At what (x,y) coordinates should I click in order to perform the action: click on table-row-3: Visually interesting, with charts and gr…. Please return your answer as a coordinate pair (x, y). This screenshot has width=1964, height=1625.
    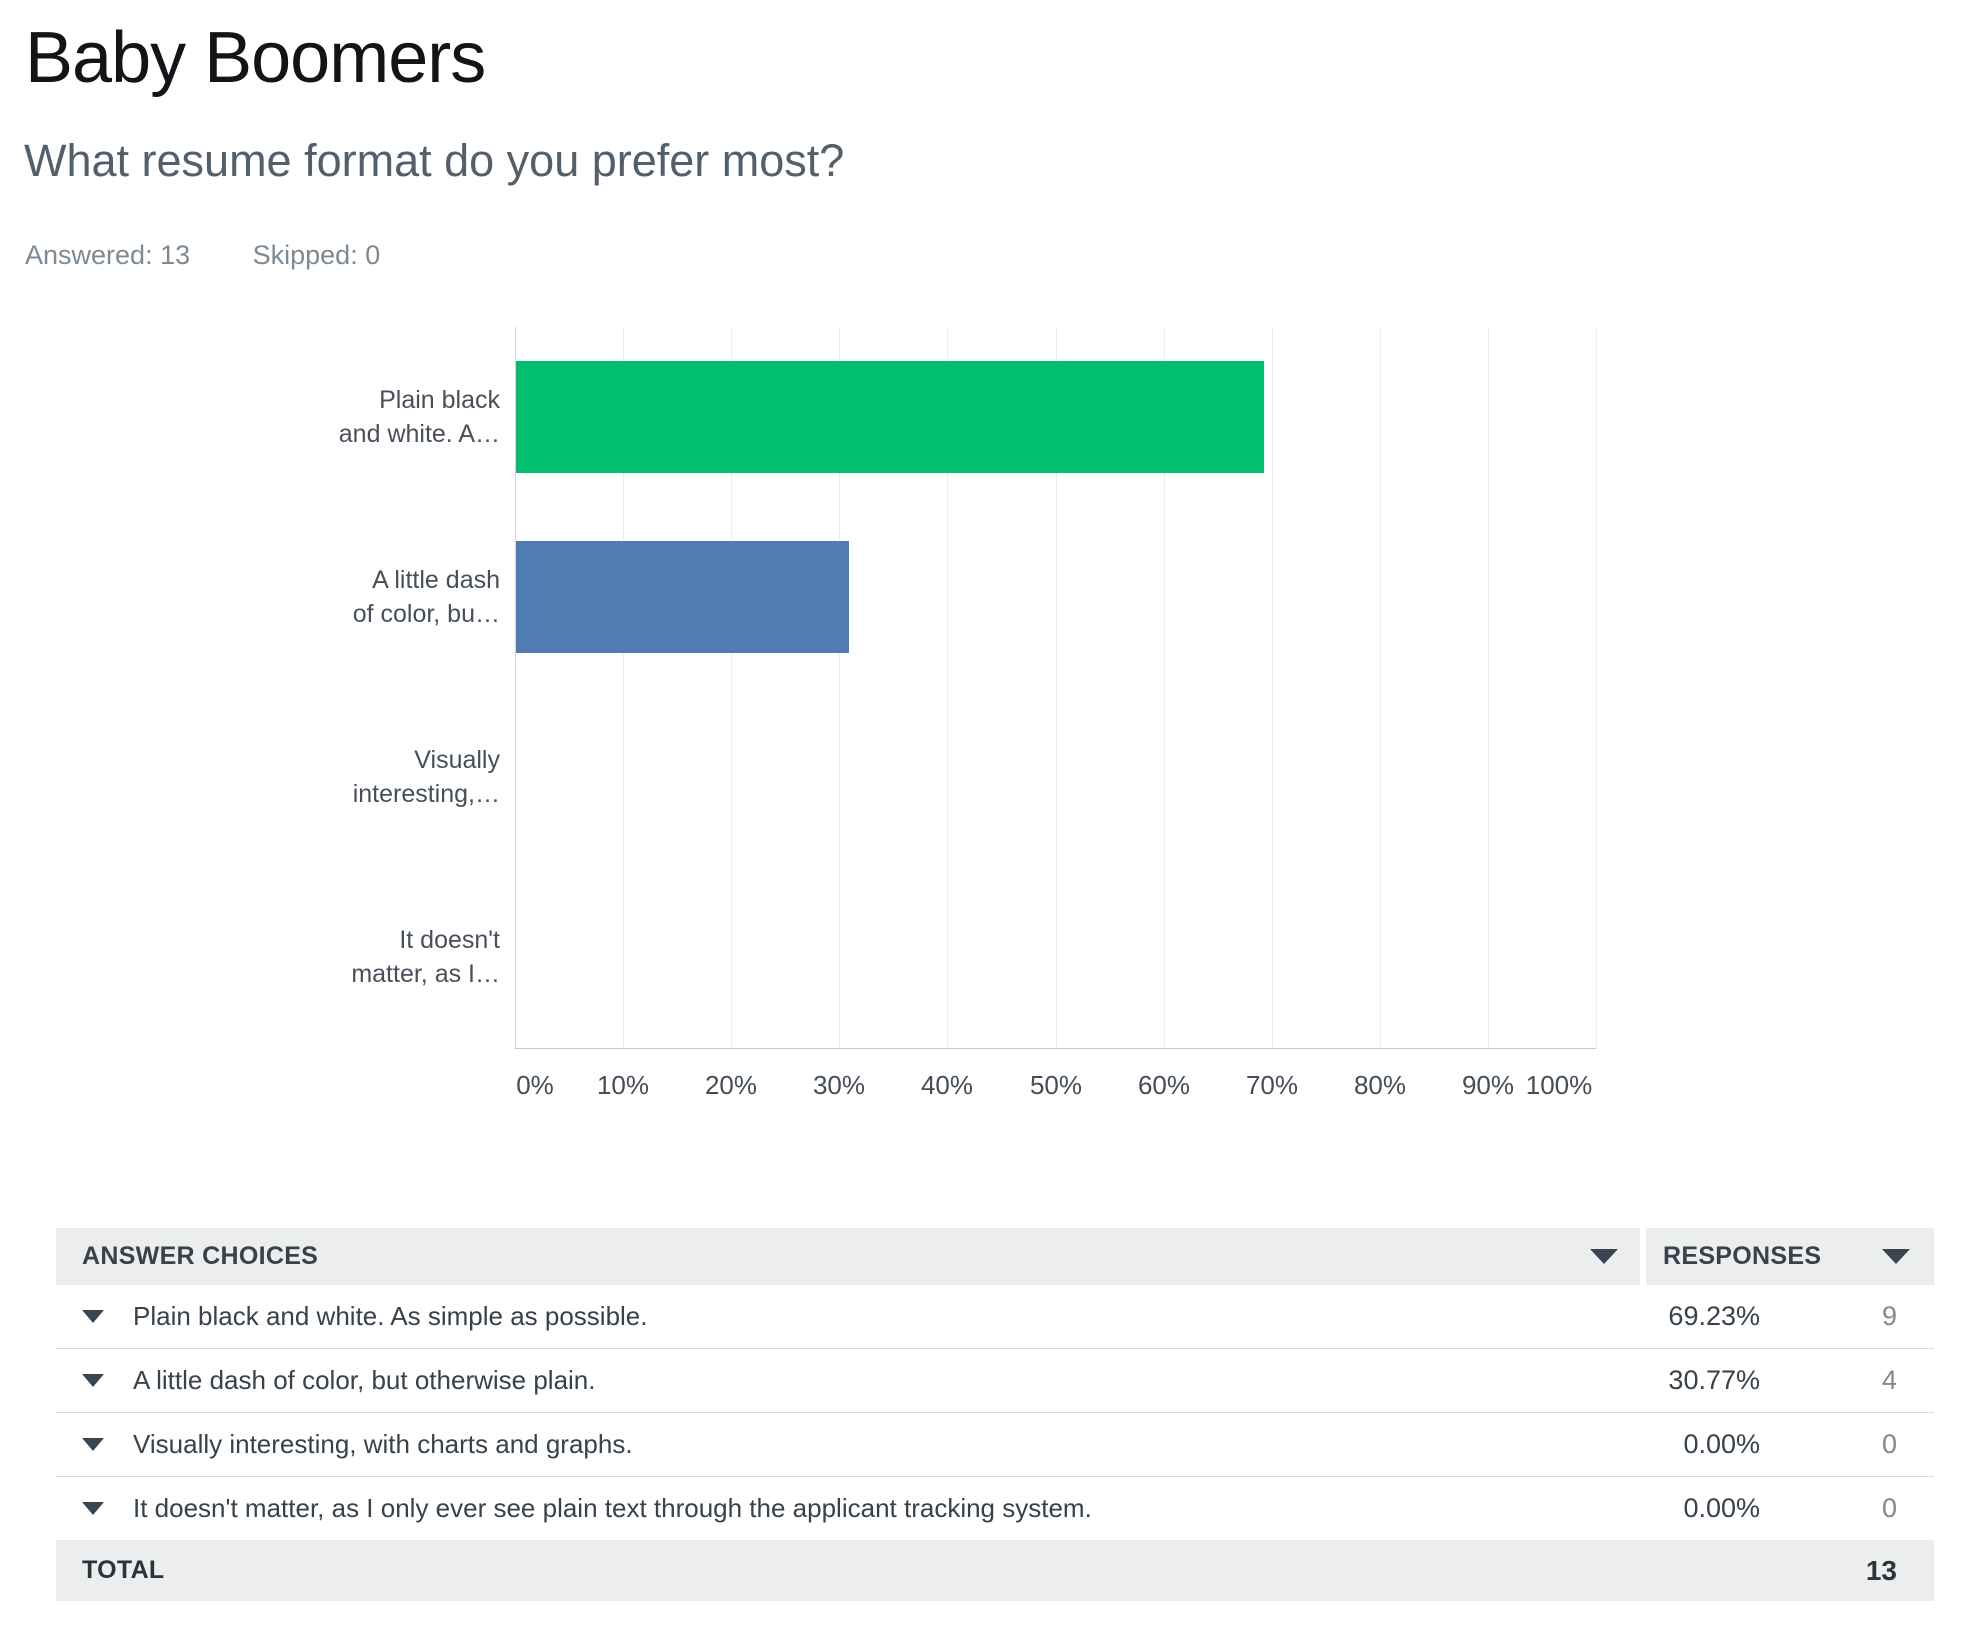
    Looking at the image, I should click on (995, 1444).